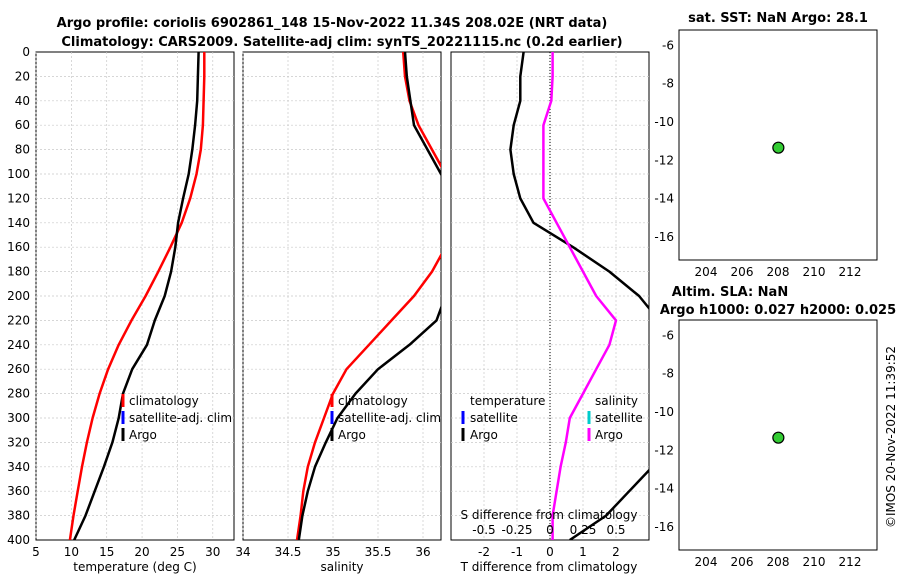  Describe the element at coordinates (18, 394) in the screenshot. I see `depth-tick-label: 280` at that location.